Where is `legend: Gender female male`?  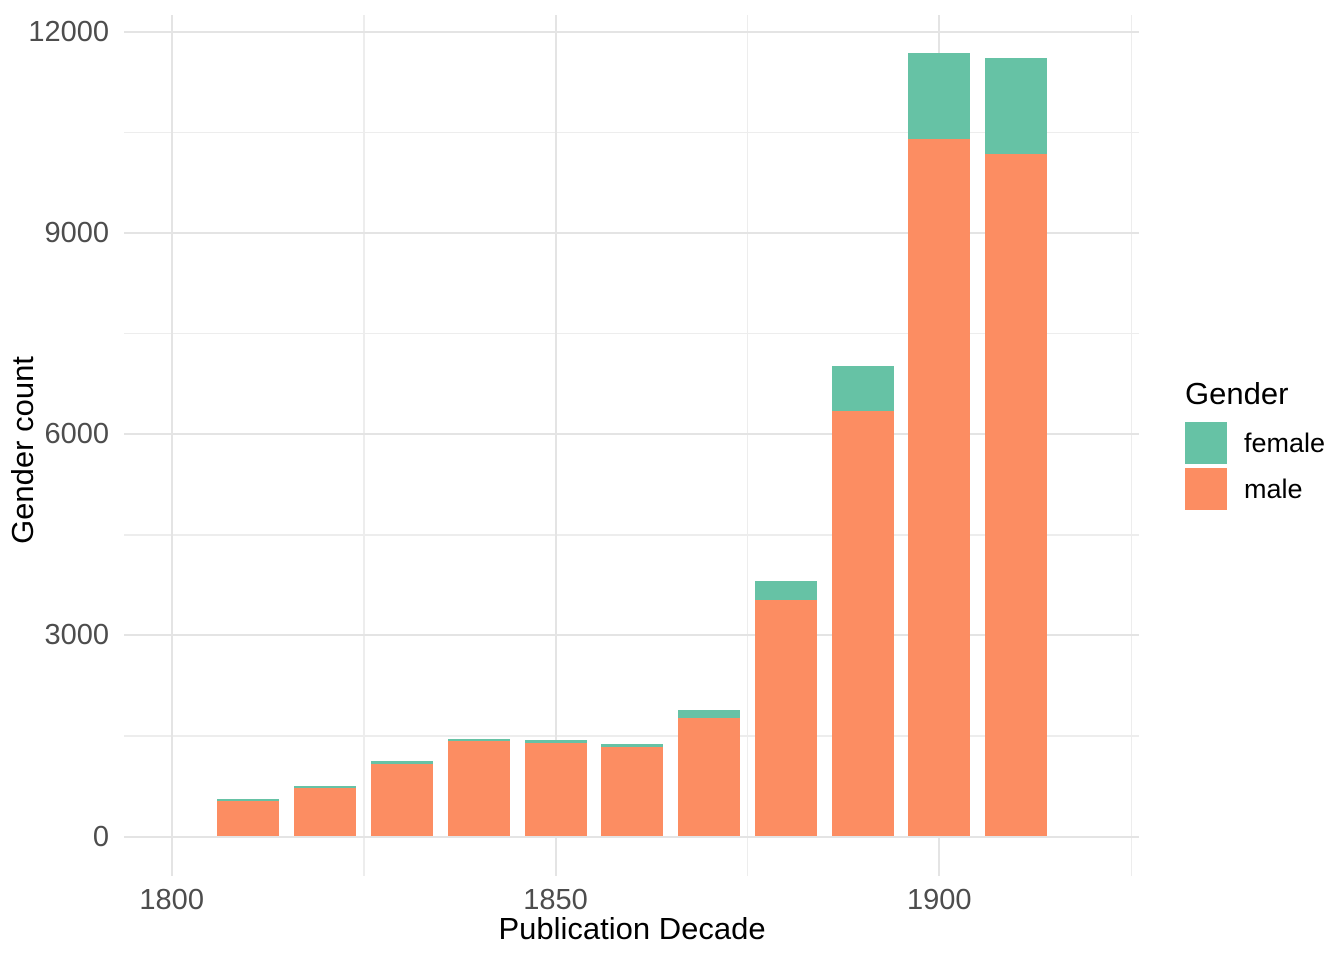 legend: Gender female male is located at coordinates (1255, 445).